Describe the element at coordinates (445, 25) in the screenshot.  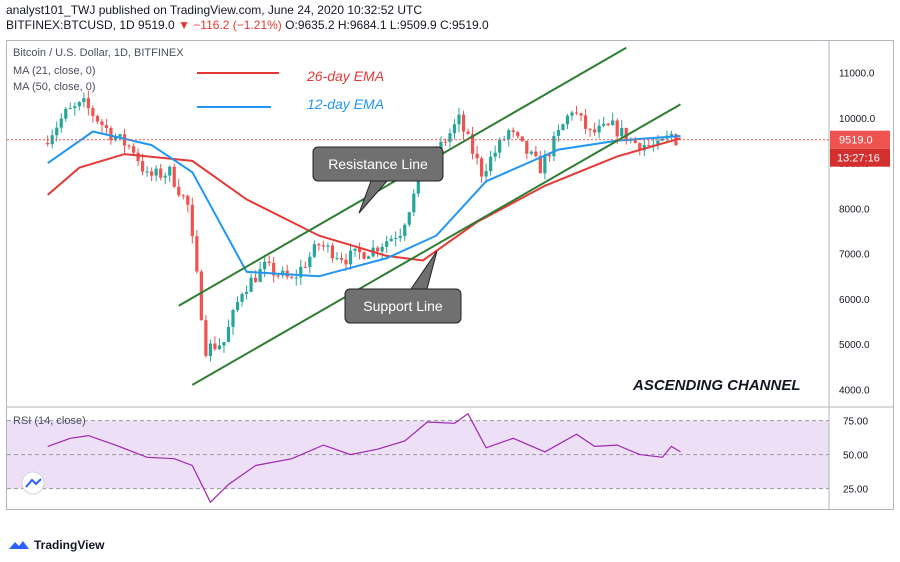
I see `close-label: C:` at that location.